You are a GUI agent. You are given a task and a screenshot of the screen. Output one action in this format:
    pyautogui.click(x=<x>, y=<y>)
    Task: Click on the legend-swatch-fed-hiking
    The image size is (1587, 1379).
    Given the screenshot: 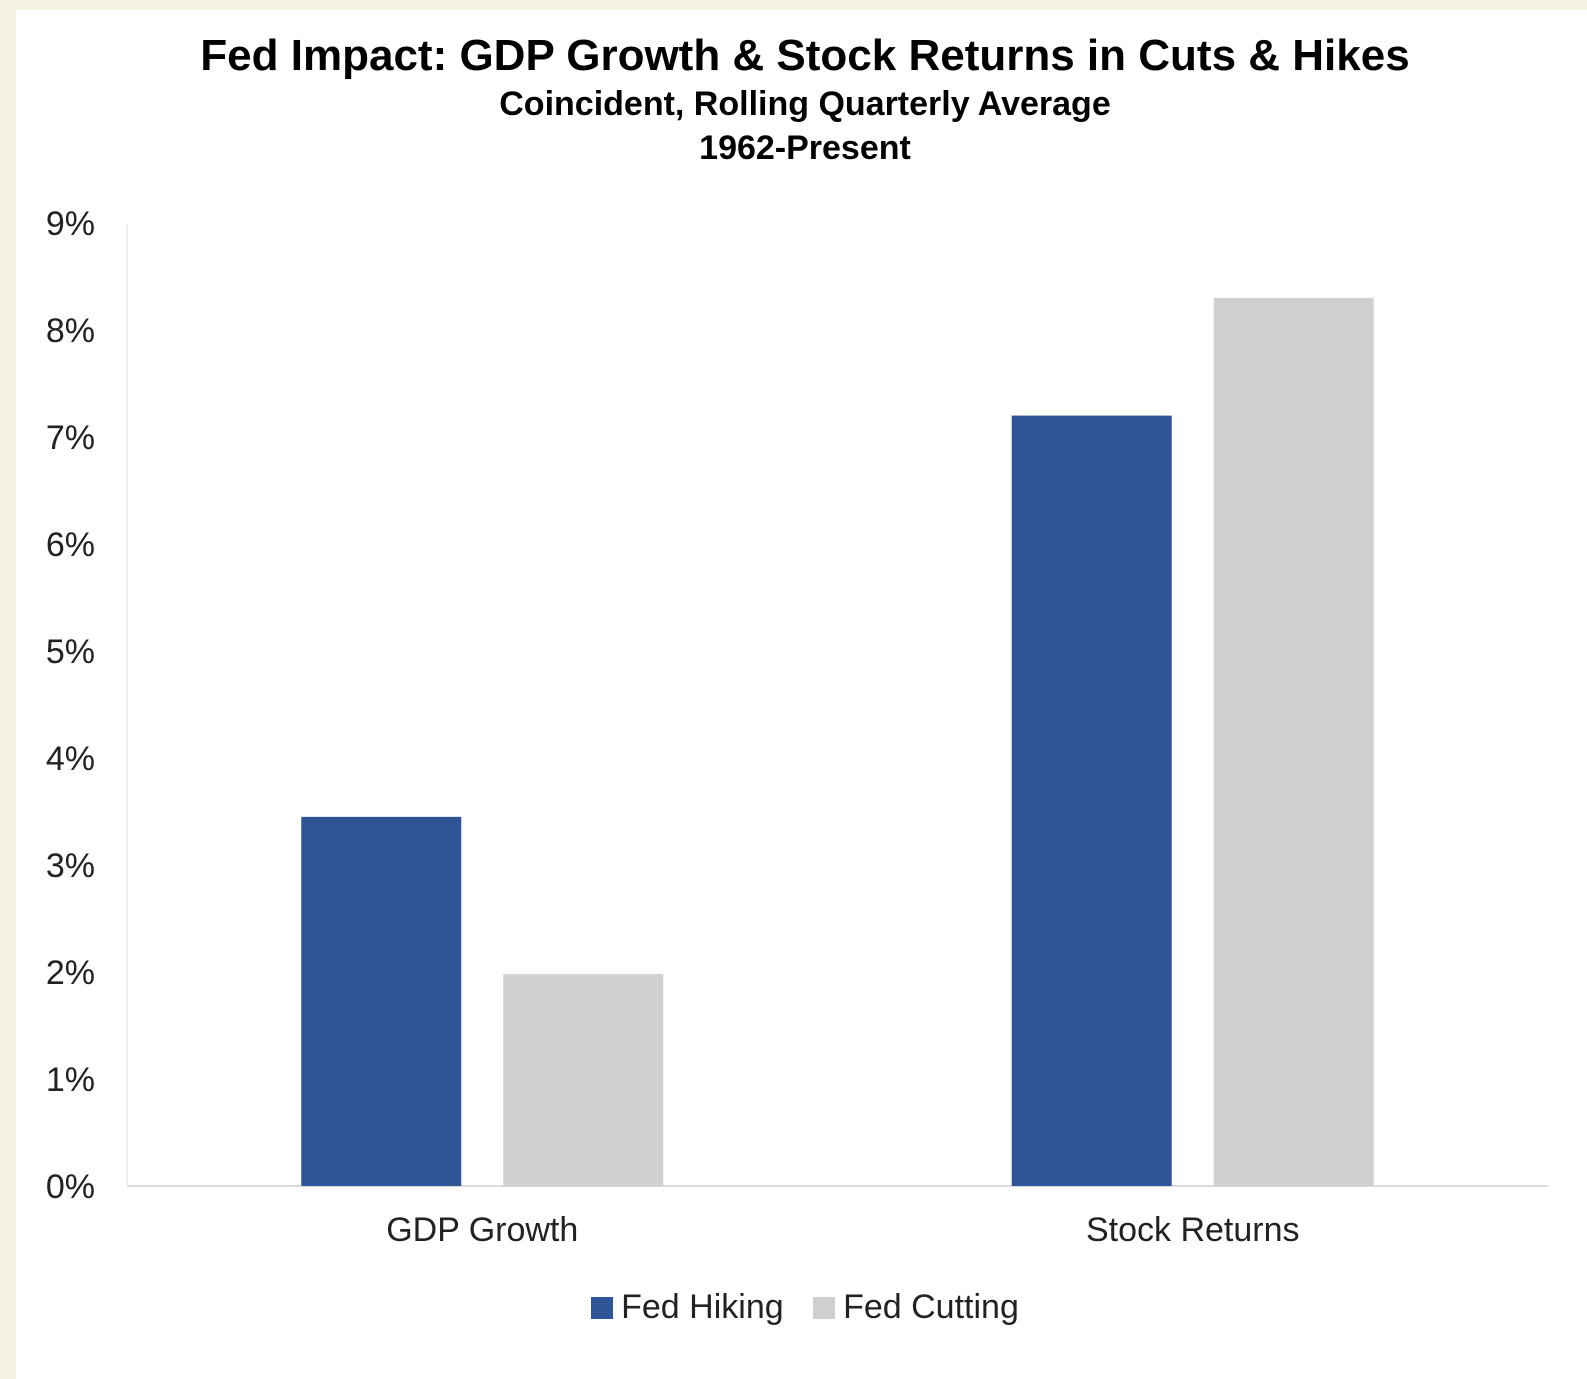 What is the action you would take?
    pyautogui.click(x=602, y=1307)
    